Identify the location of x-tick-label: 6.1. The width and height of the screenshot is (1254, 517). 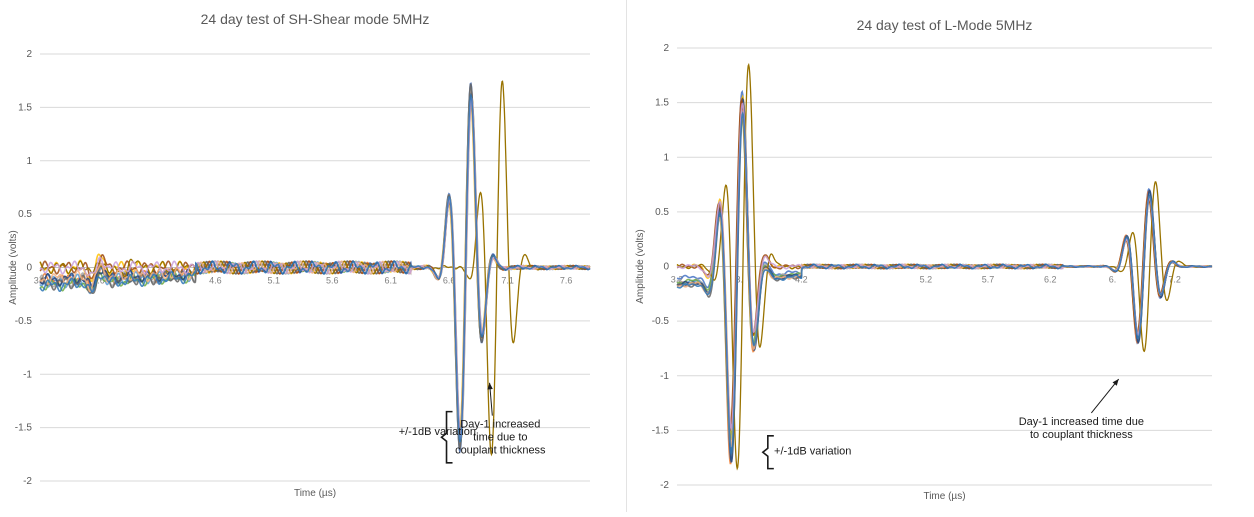
(390, 281).